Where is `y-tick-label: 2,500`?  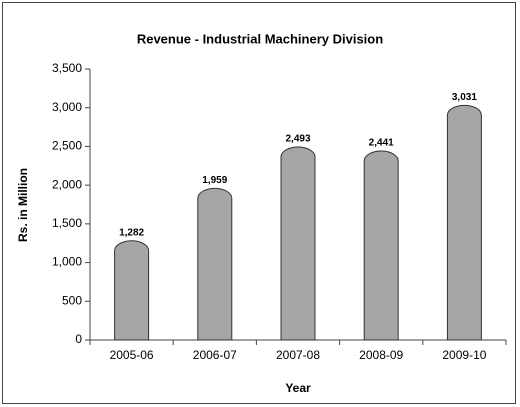
y-tick-label: 2,500 is located at coordinates (67, 146).